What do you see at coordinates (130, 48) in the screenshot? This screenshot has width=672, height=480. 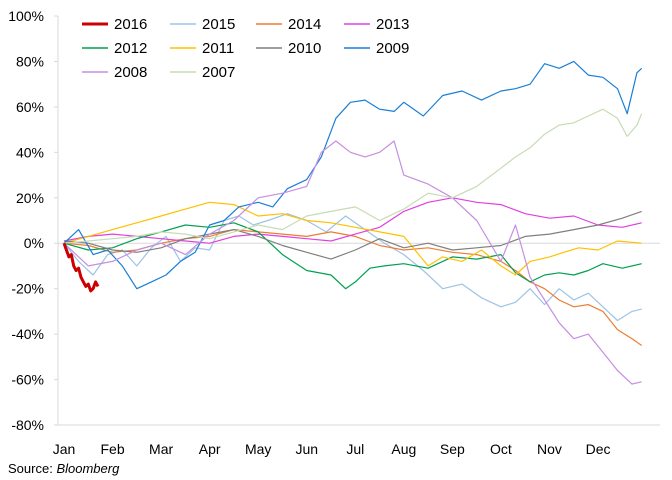 I see `legend-label-2012: 2012` at bounding box center [130, 48].